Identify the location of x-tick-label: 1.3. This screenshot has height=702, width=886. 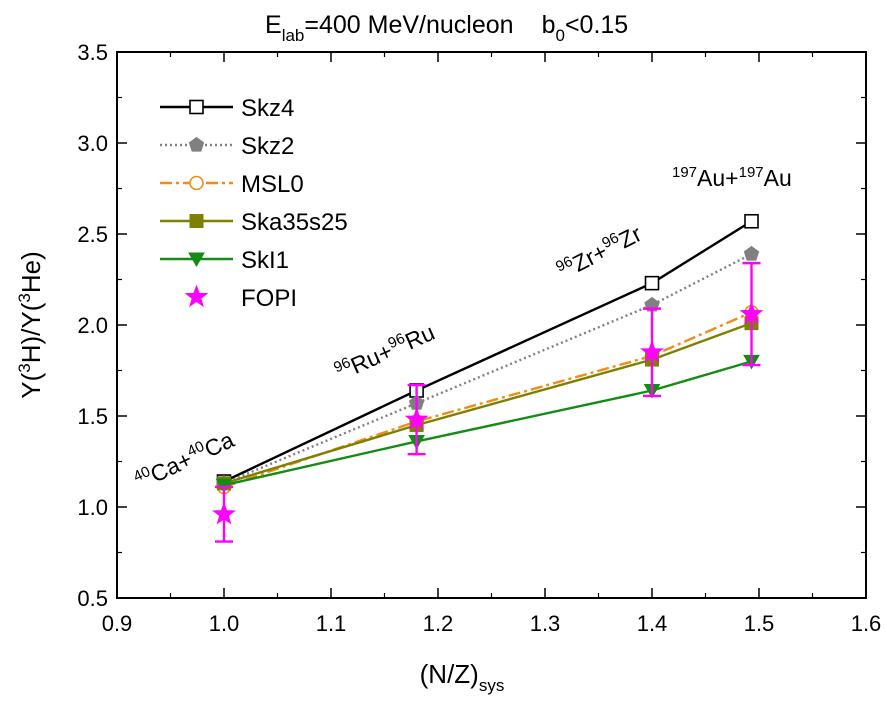
(545, 623).